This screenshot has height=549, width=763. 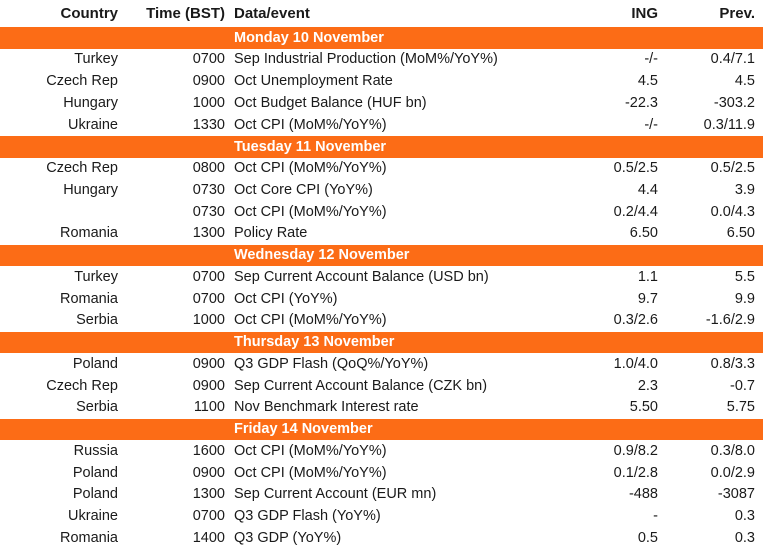 I want to click on cell-country: Russia, so click(x=95, y=451).